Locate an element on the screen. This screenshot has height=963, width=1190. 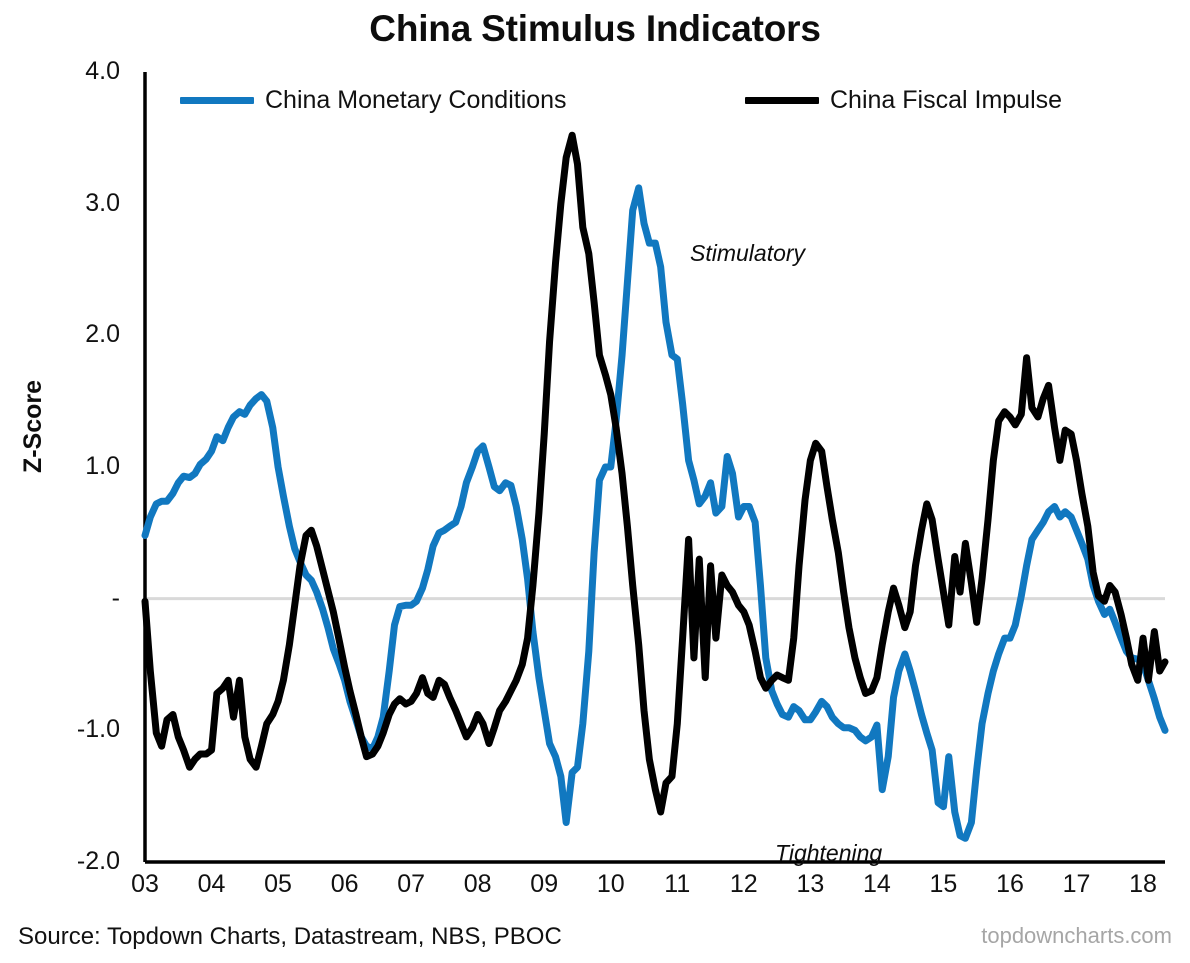
y-tick-label: 1.0 is located at coordinates (102, 466).